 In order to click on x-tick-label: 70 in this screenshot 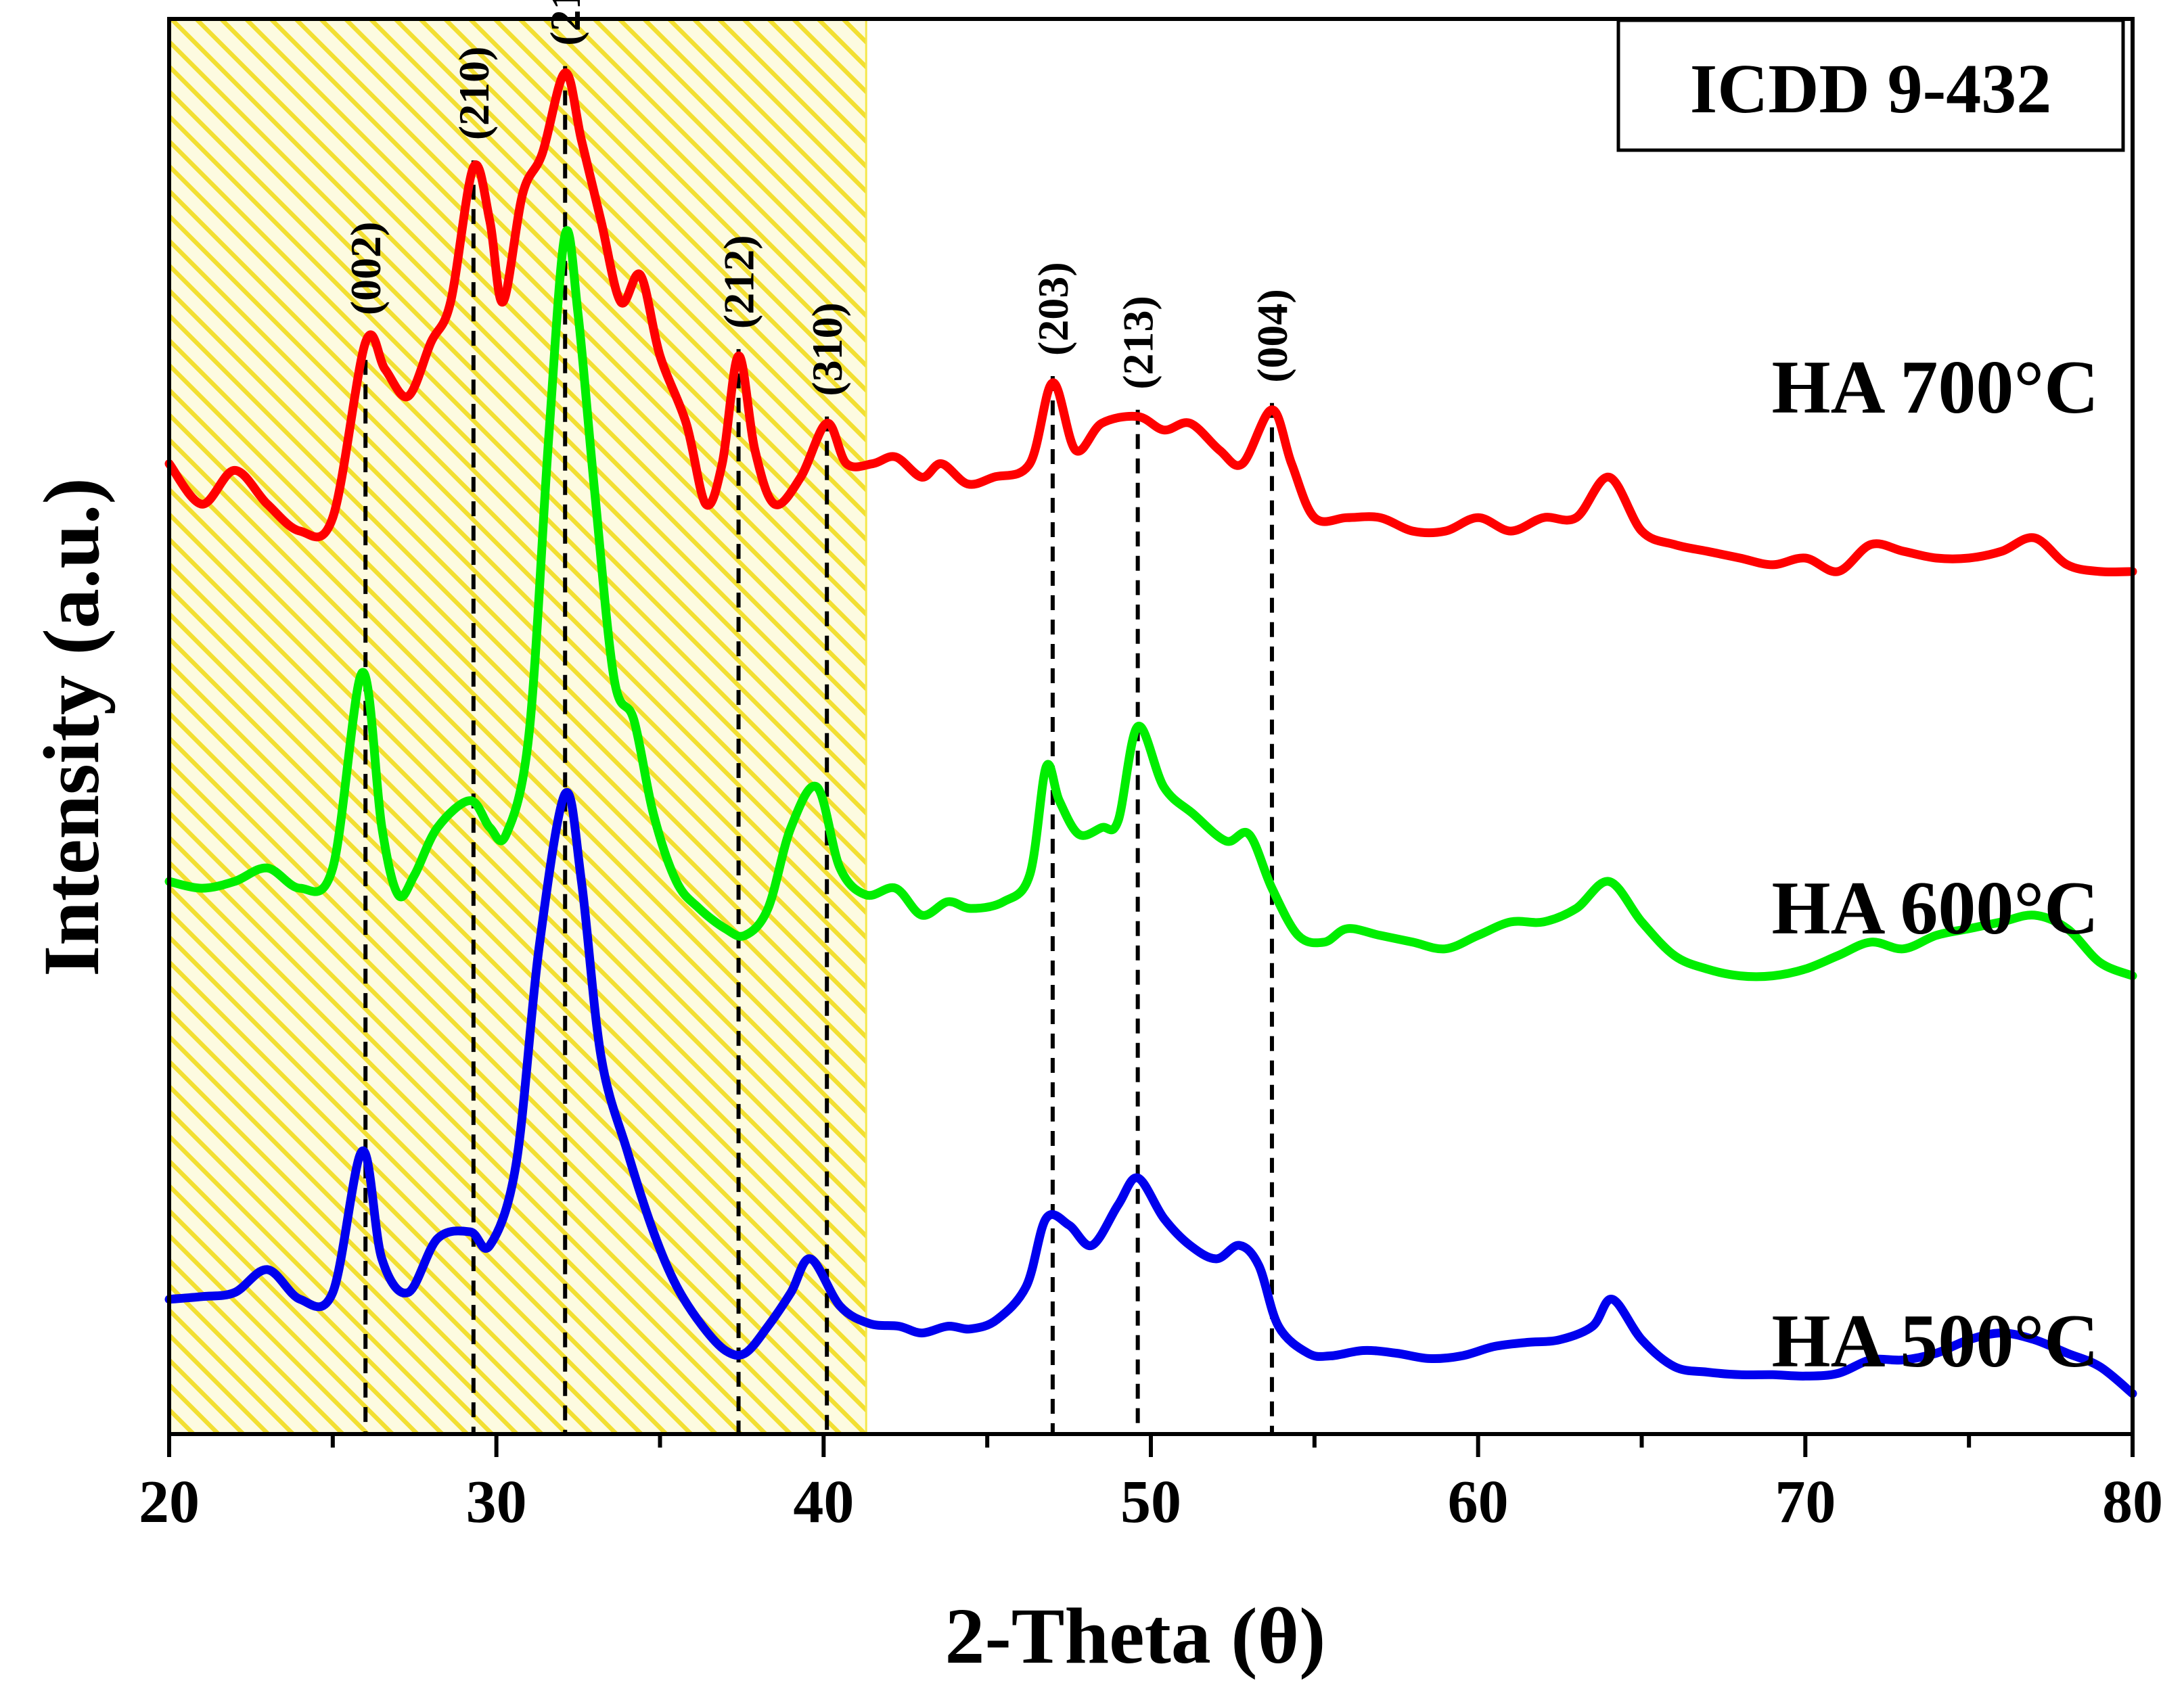, I will do `click(1806, 1502)`.